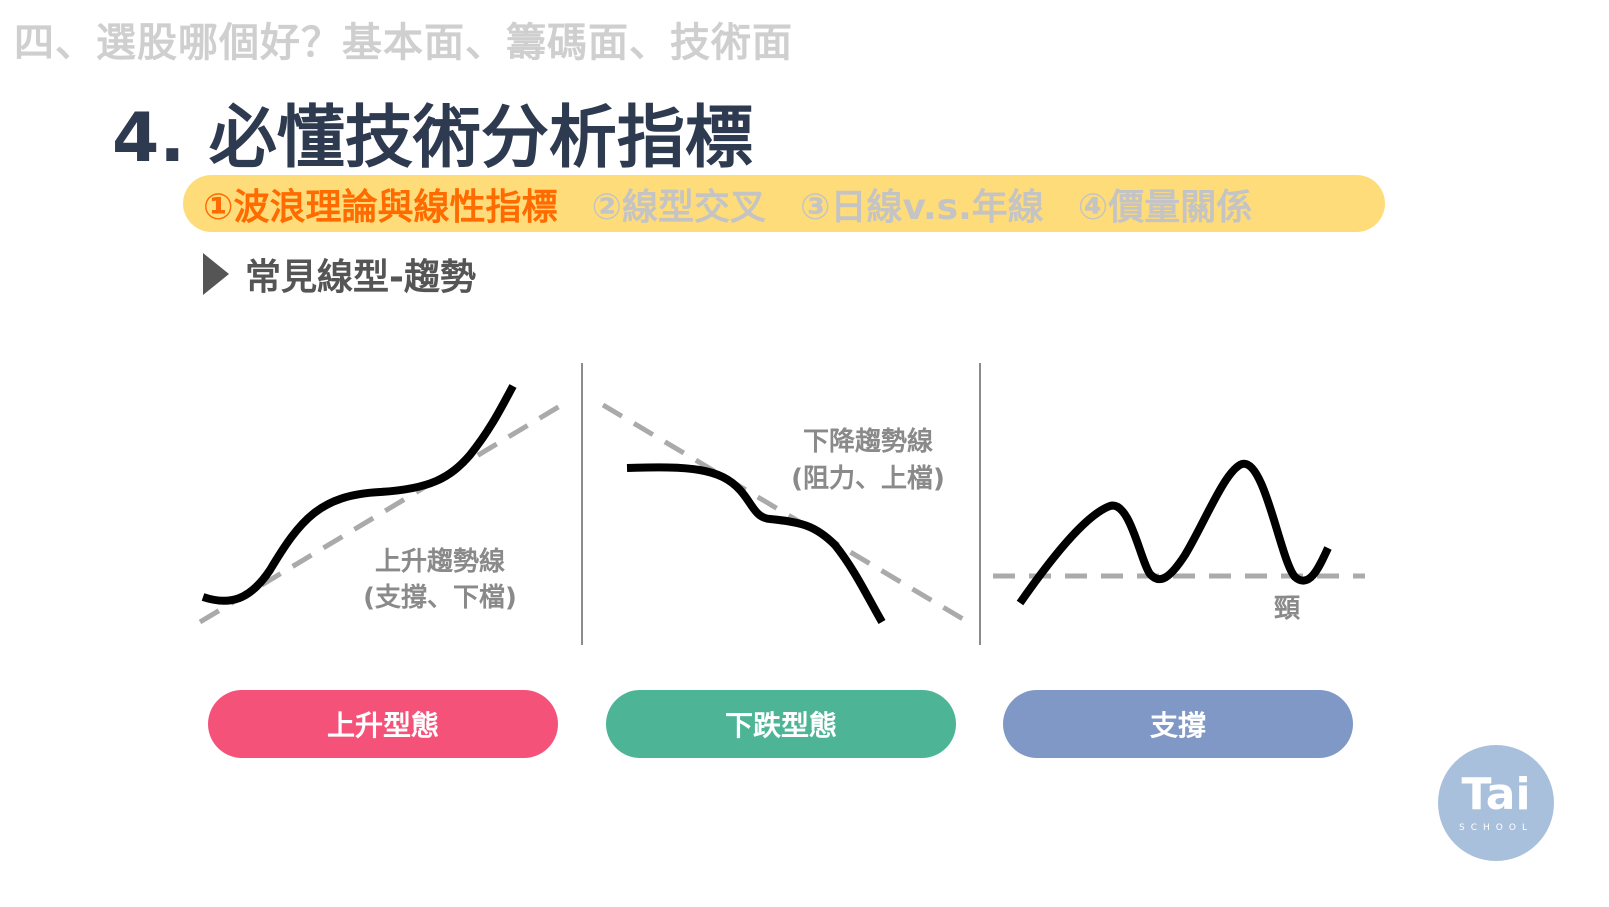 The height and width of the screenshot is (907, 1609). I want to click on subheading: 常見線型-趨勢, so click(339, 274).